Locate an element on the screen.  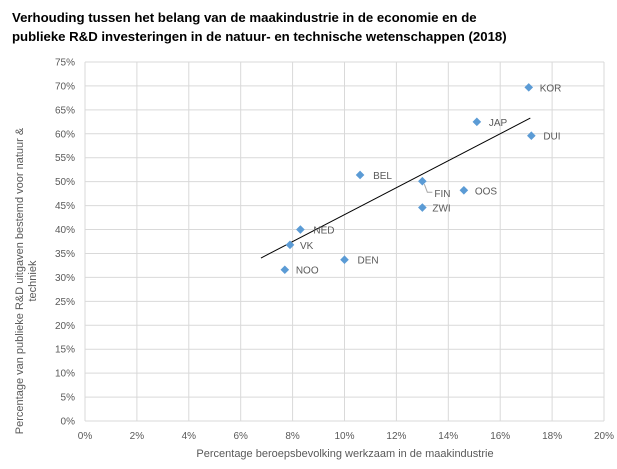
trendline is located at coordinates (395, 188).